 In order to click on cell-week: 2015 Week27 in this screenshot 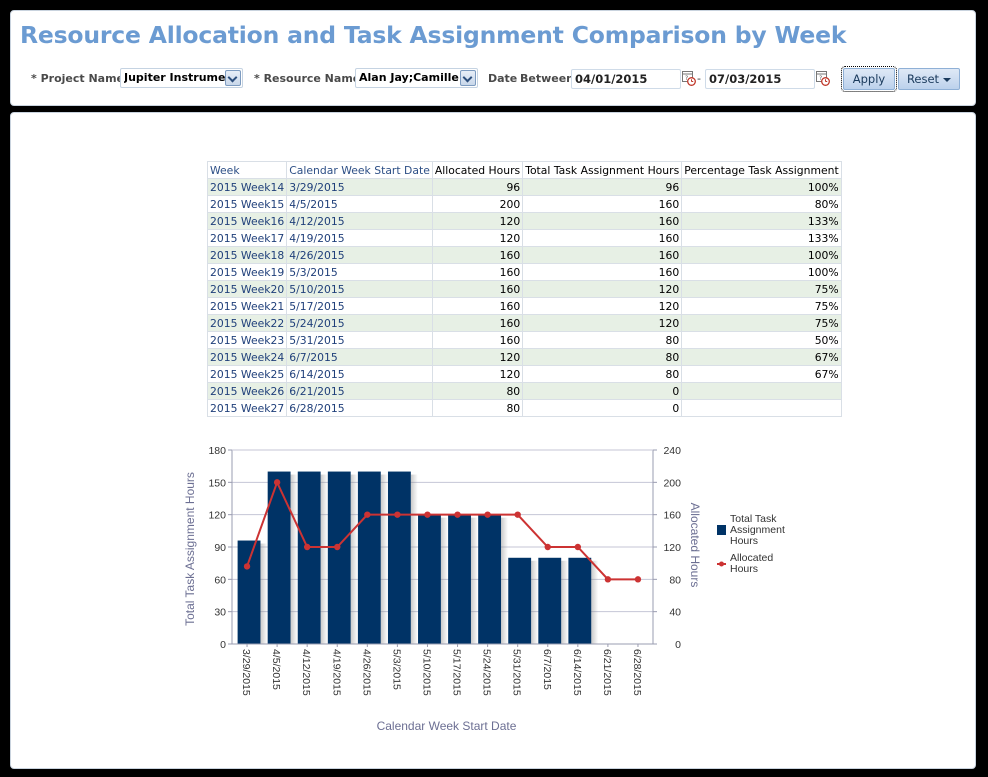, I will do `click(247, 408)`.